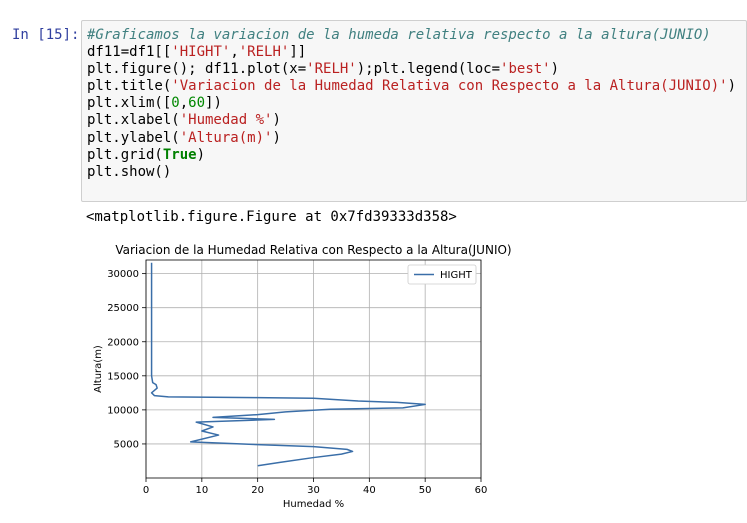 This screenshot has height=523, width=747. Describe the element at coordinates (123, 376) in the screenshot. I see `y-tick-label: 15000` at that location.